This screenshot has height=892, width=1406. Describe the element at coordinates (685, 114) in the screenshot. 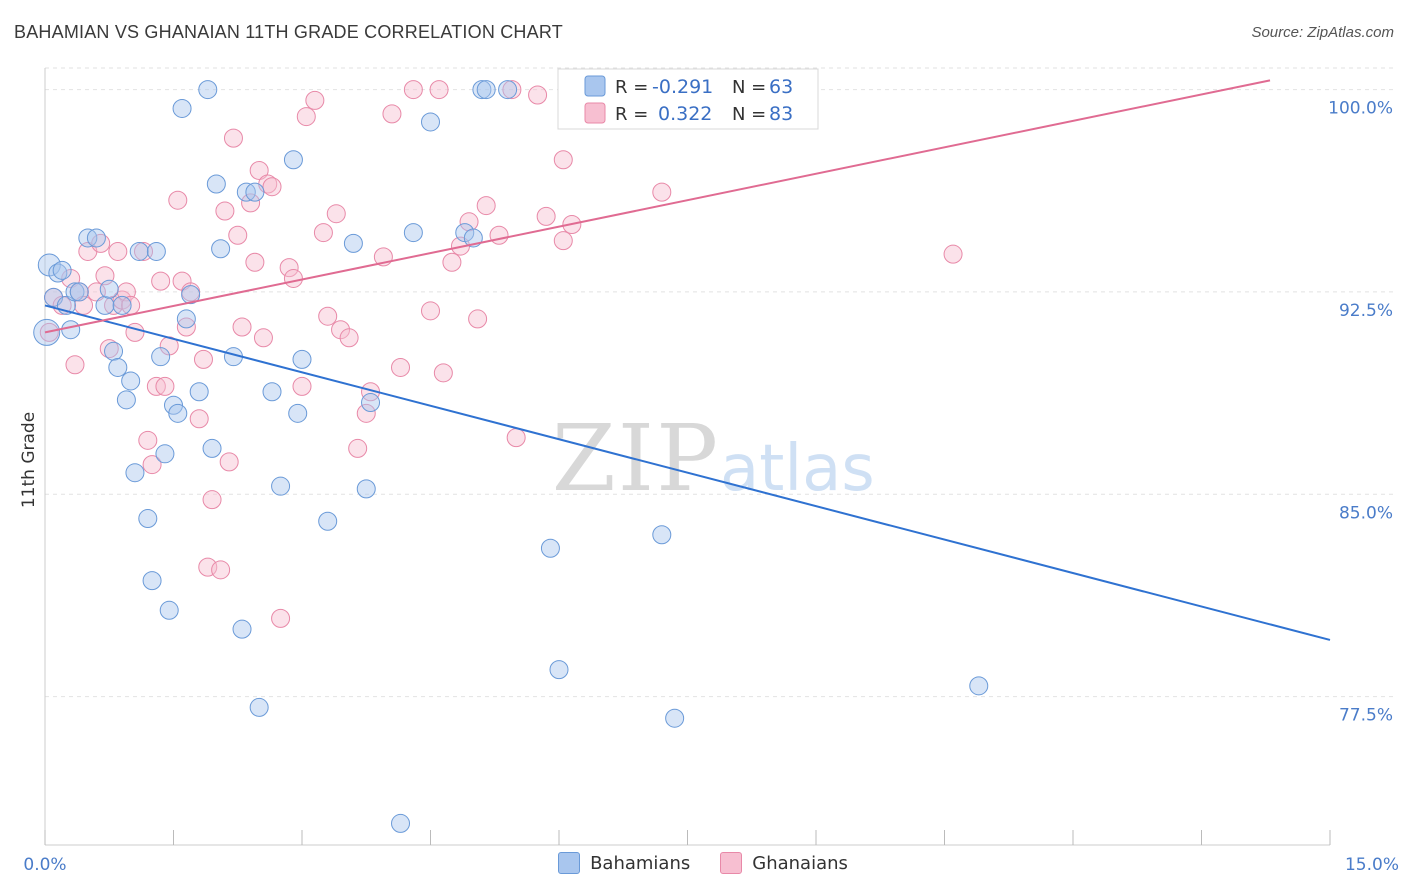

I see `stats-legend-r-value-pink: 0.322` at that location.